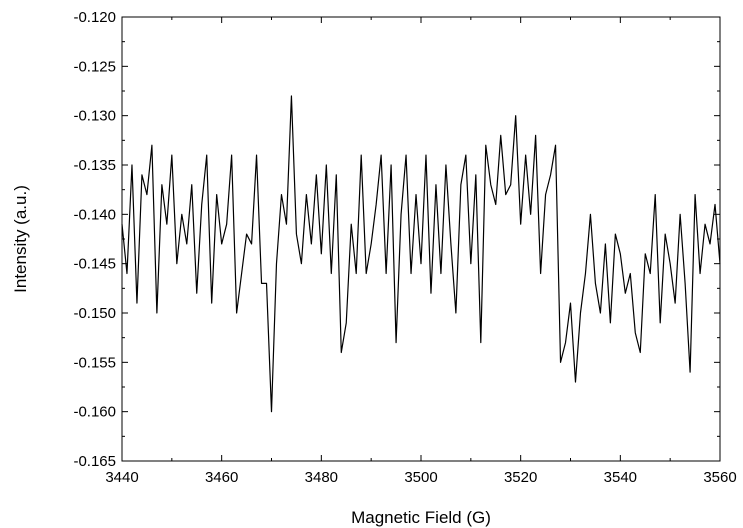 The width and height of the screenshot is (743, 528). Describe the element at coordinates (94, 66) in the screenshot. I see `y-tick-label: -0.125` at that location.